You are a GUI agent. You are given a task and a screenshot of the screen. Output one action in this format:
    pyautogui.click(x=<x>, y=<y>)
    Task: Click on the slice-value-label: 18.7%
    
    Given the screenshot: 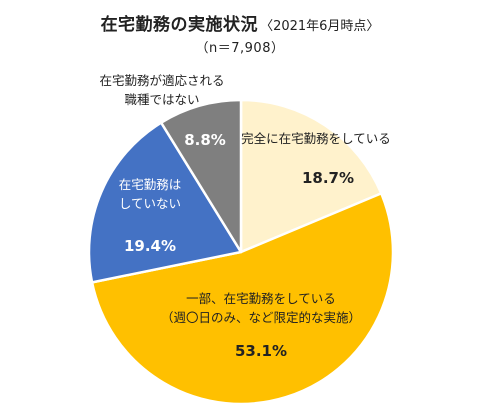 What is the action you would take?
    pyautogui.click(x=328, y=178)
    